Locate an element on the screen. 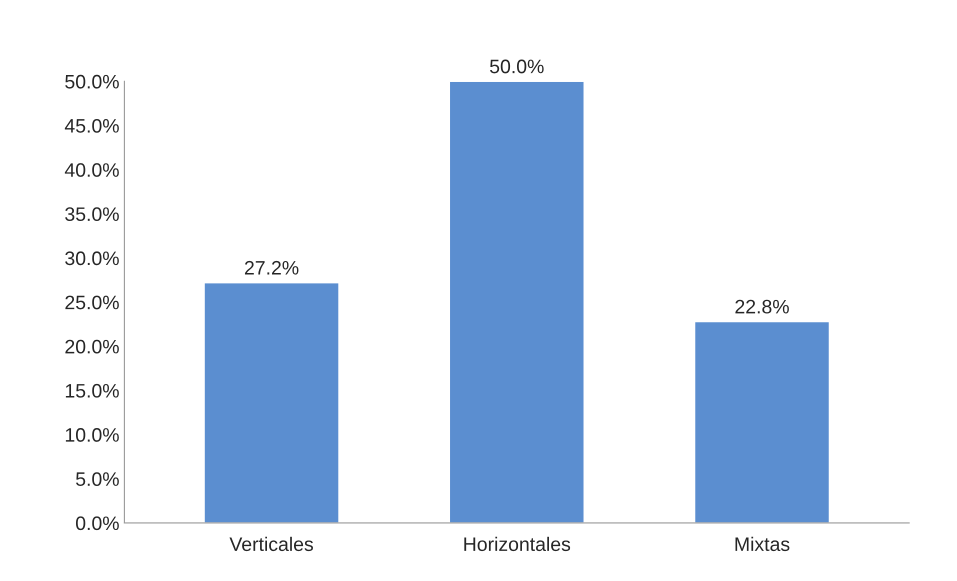 Image resolution: width=957 pixels, height=581 pixels. data-label: 50.0% is located at coordinates (517, 67).